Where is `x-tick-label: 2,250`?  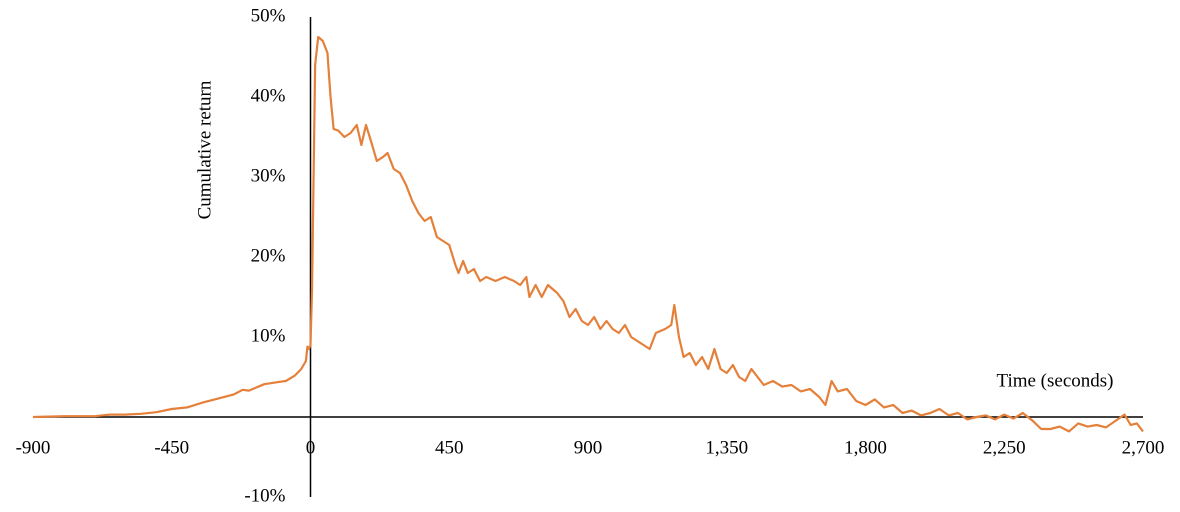 x-tick-label: 2,250 is located at coordinates (1004, 447).